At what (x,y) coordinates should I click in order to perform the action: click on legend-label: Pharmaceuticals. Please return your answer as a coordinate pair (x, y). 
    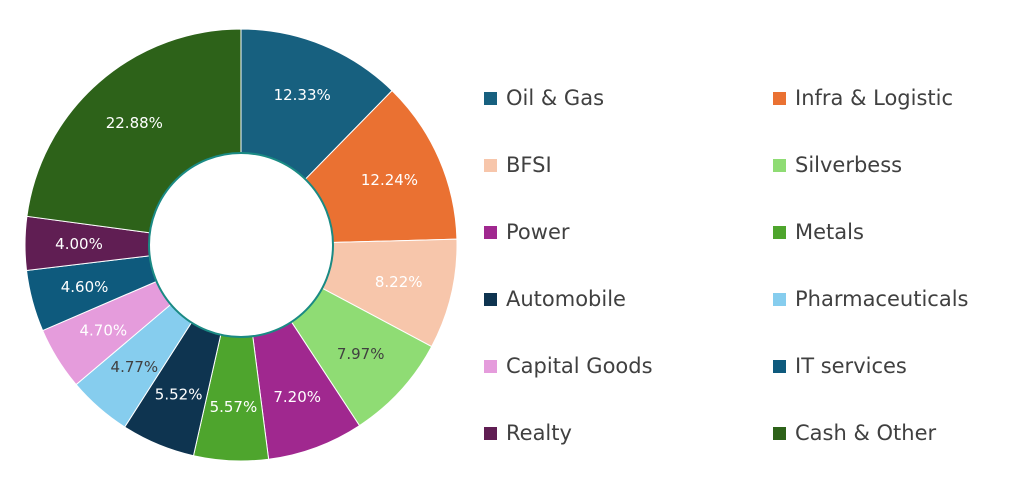
    Looking at the image, I should click on (881, 299).